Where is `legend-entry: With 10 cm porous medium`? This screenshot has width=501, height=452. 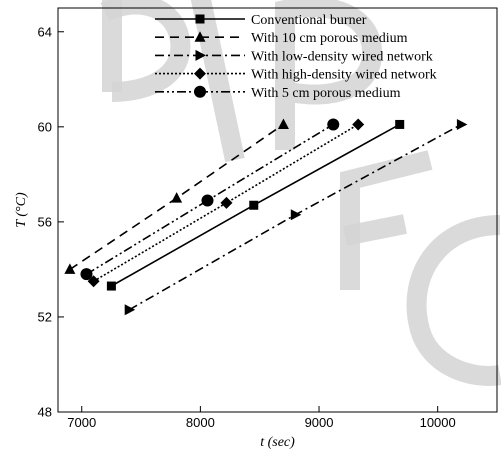 legend-entry: With 10 cm porous medium is located at coordinates (329, 38).